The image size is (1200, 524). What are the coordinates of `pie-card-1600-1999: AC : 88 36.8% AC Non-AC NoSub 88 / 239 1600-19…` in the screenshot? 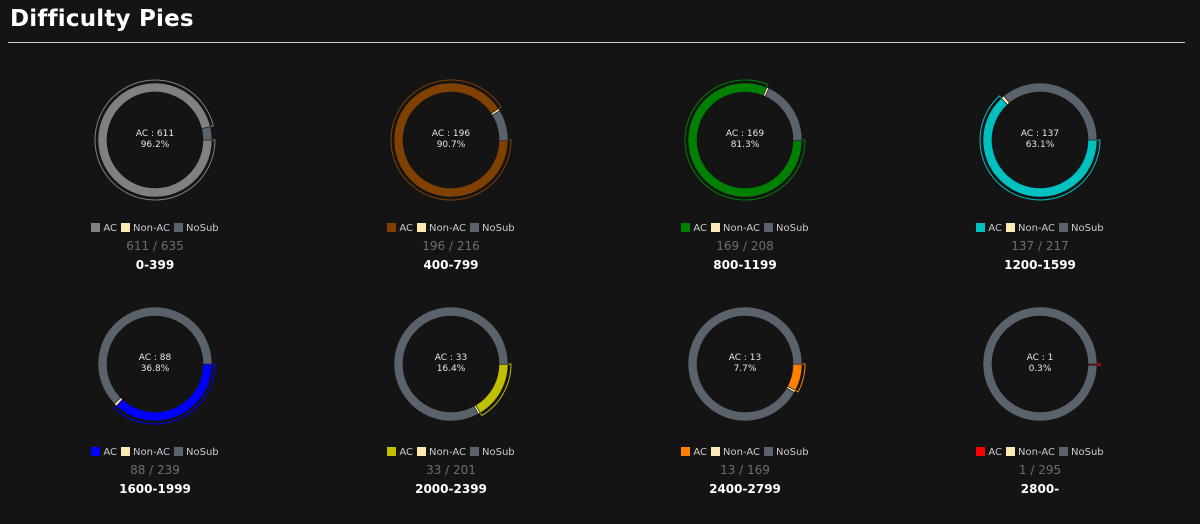 It's located at (150, 409).